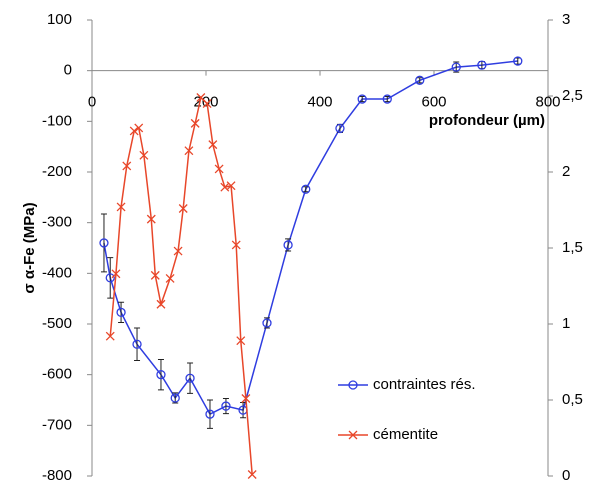 The height and width of the screenshot is (487, 593). I want to click on legend-label: contraintes rés., so click(424, 384).